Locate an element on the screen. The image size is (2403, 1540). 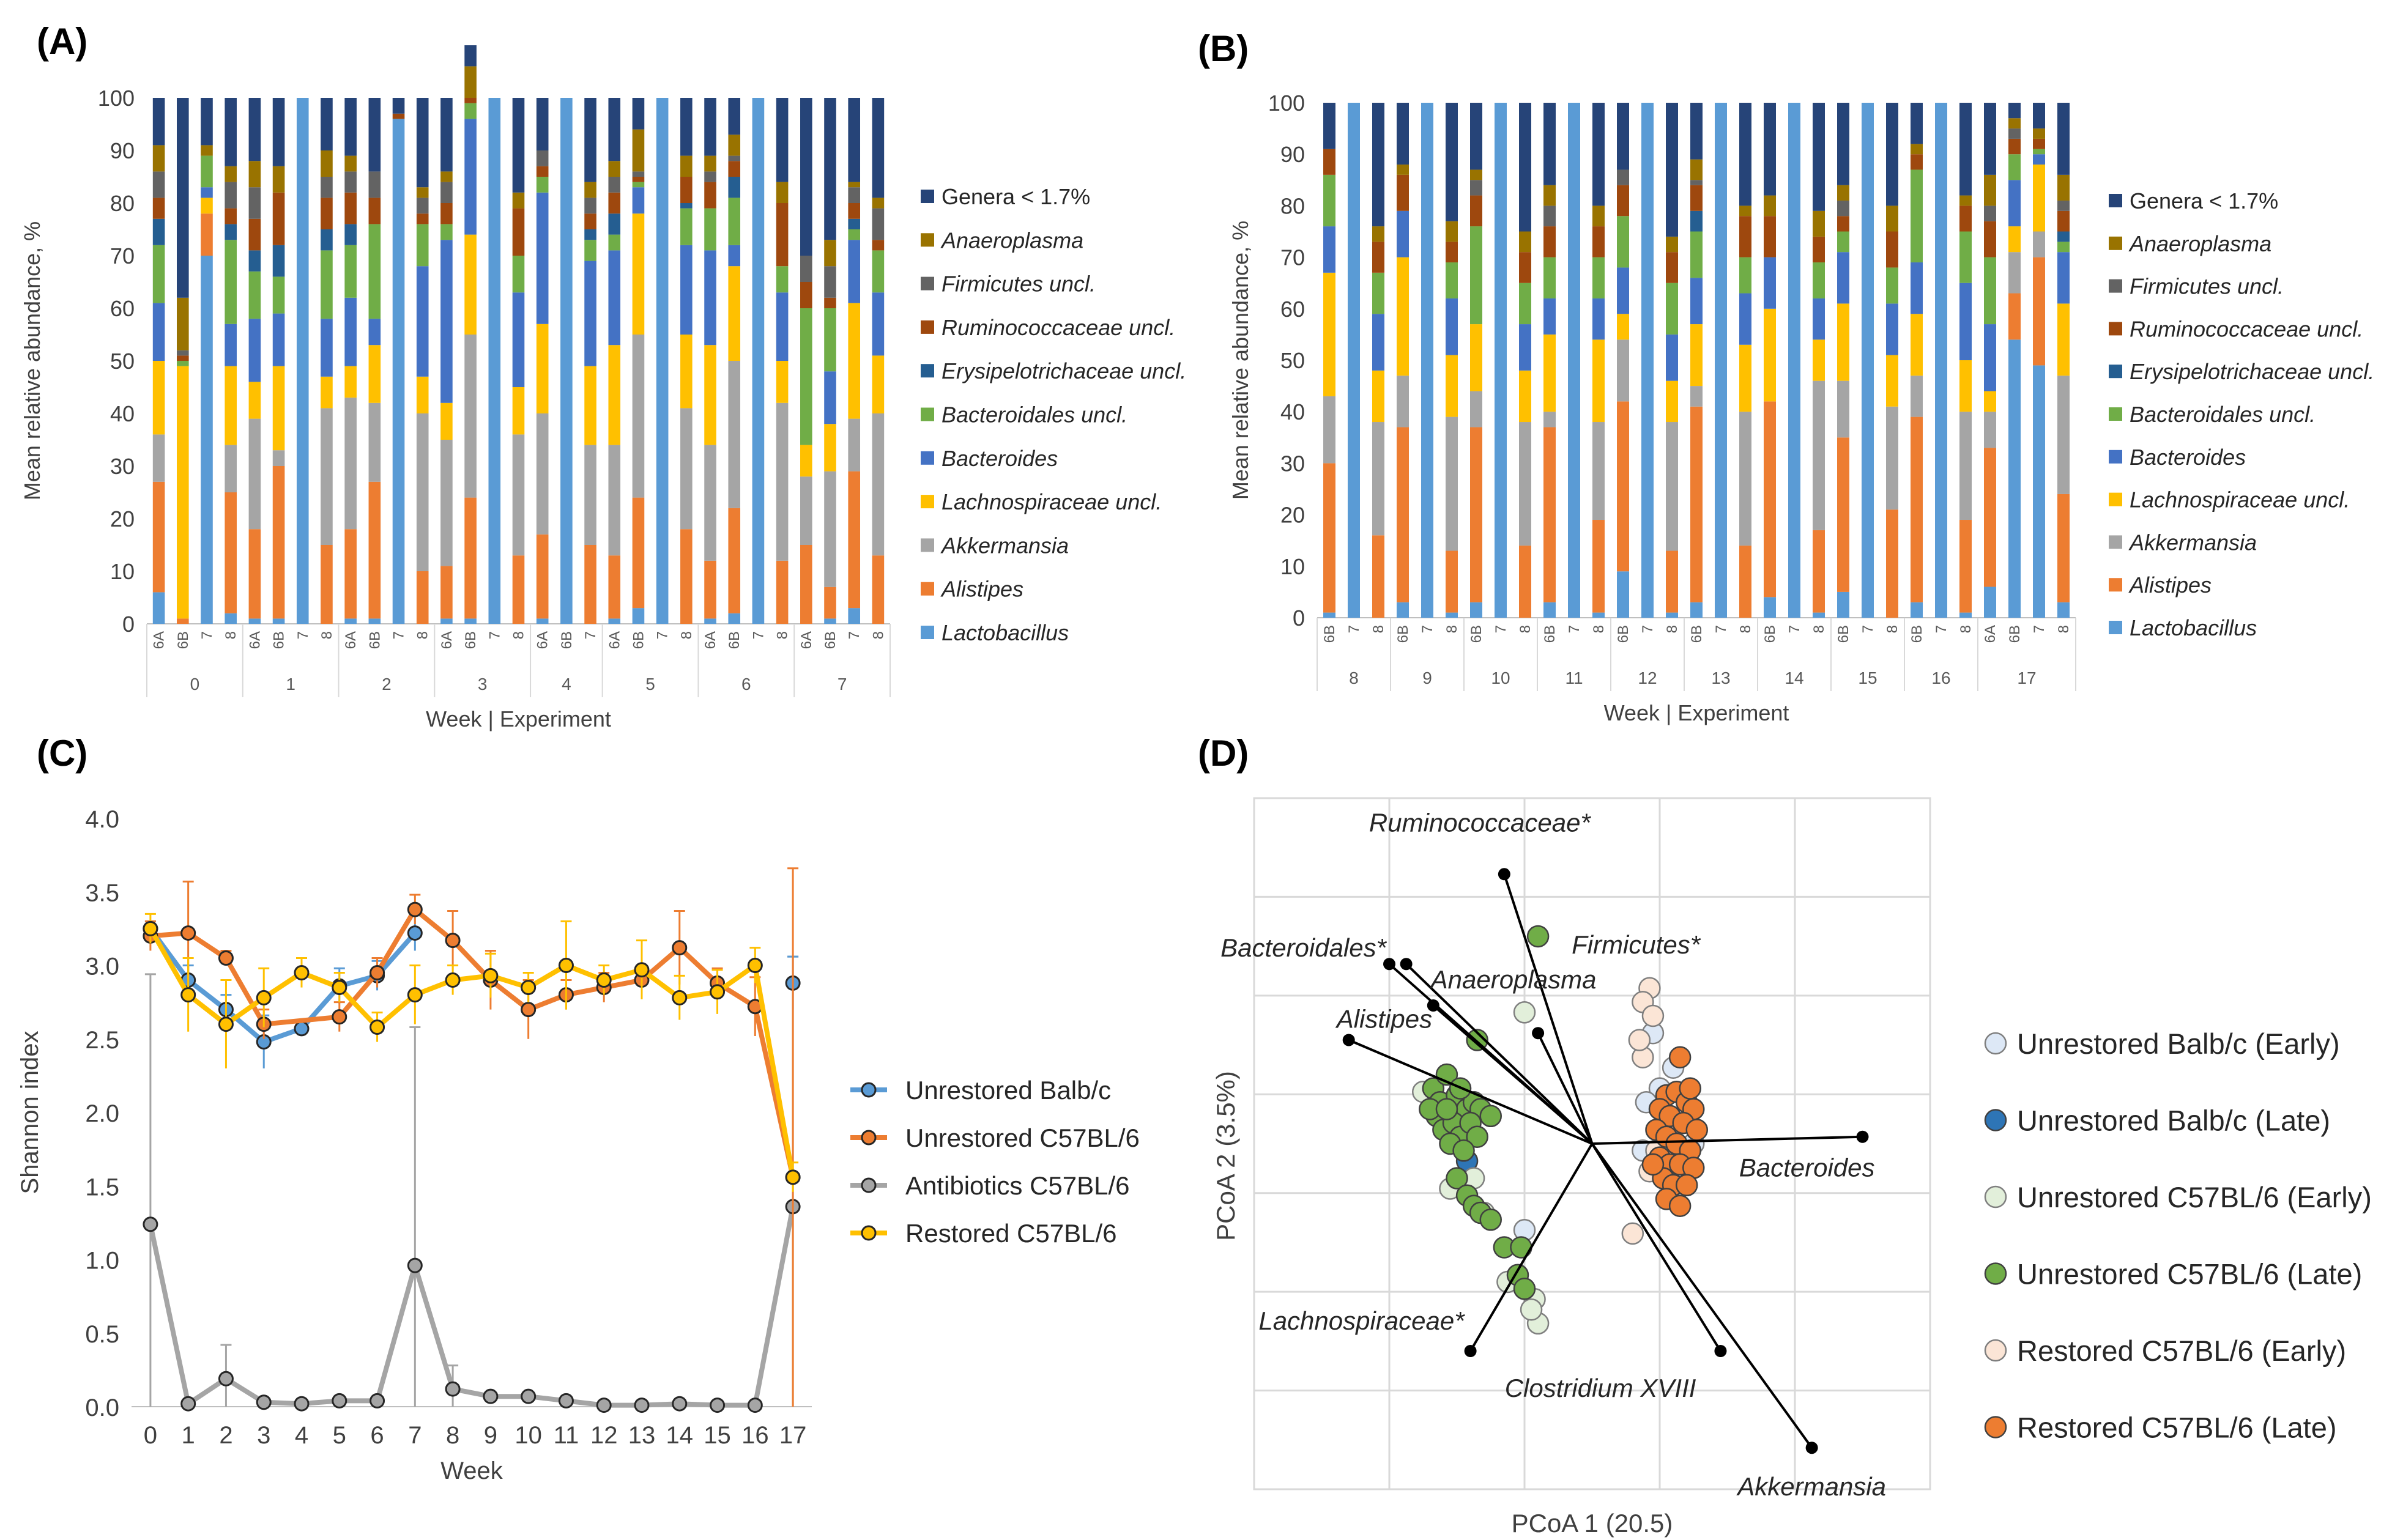
x-tick-label: 9 is located at coordinates (490, 1435).